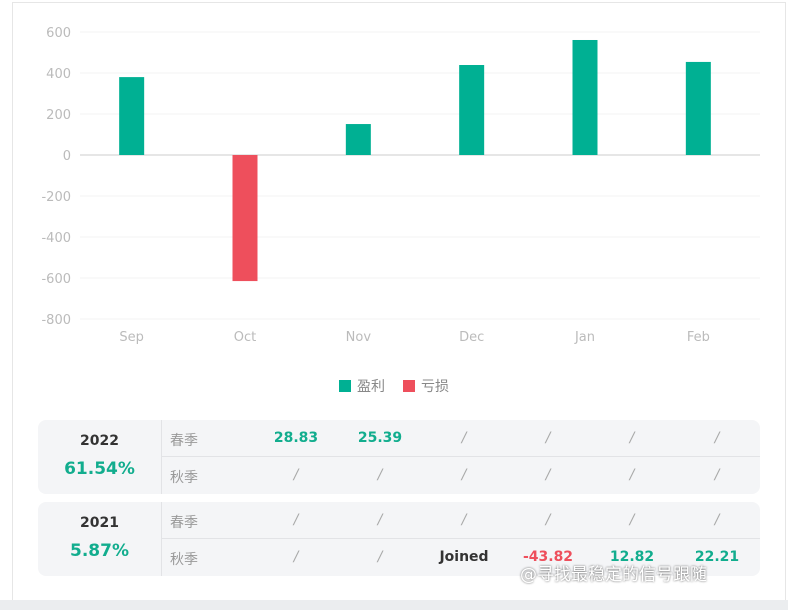  What do you see at coordinates (464, 557) in the screenshot?
I see `month-value: Joined` at bounding box center [464, 557].